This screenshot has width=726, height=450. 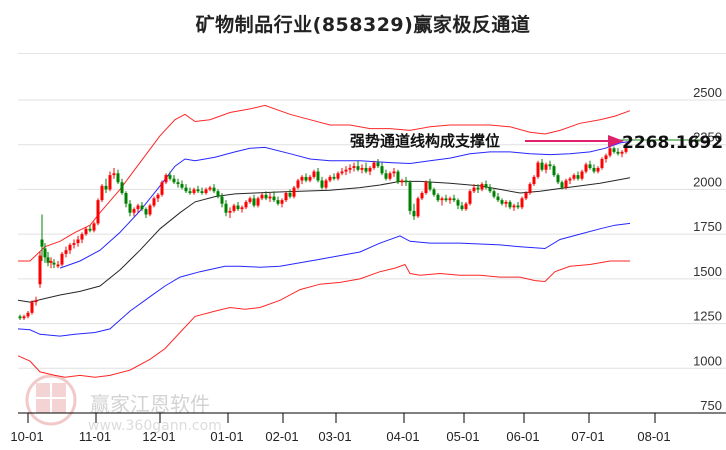 What do you see at coordinates (95, 436) in the screenshot?
I see `x-tick-label: 11-01` at bounding box center [95, 436].